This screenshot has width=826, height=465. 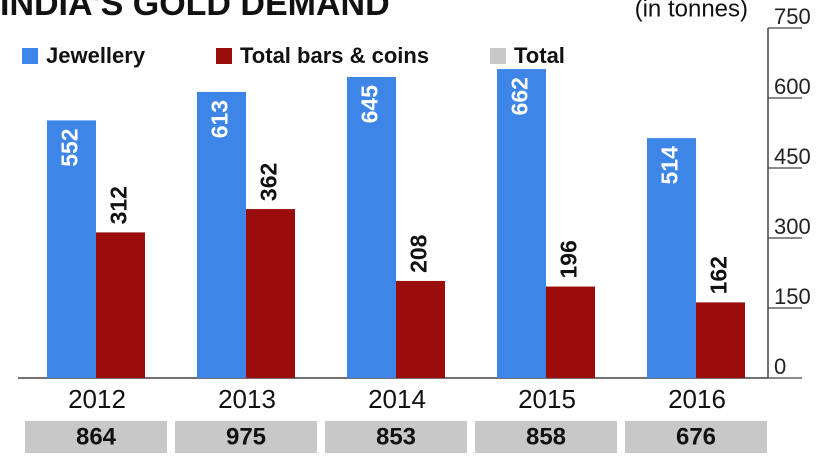 What do you see at coordinates (220, 119) in the screenshot?
I see `value-label: 613` at bounding box center [220, 119].